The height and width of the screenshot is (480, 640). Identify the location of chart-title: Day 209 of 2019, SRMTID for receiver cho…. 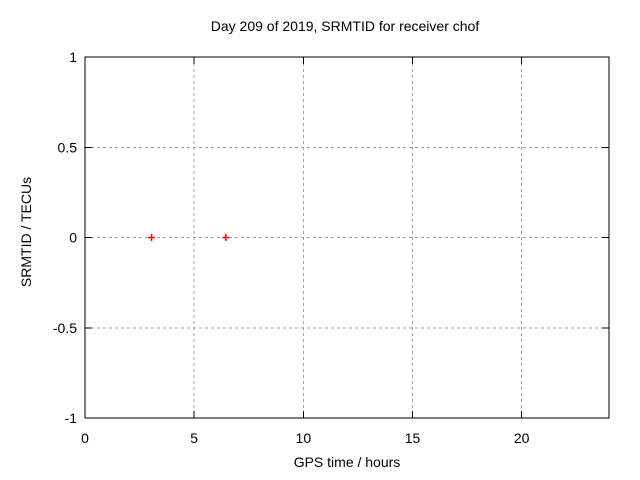
(345, 26).